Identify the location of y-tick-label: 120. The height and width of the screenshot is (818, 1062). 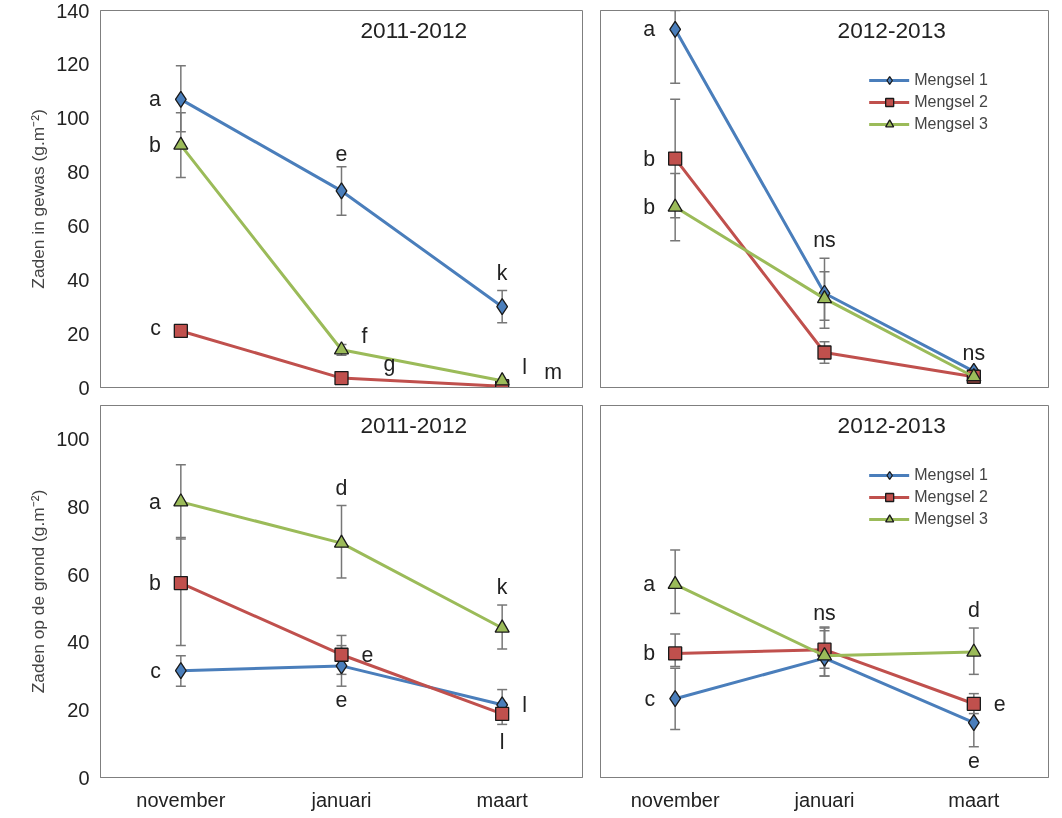
(73, 64).